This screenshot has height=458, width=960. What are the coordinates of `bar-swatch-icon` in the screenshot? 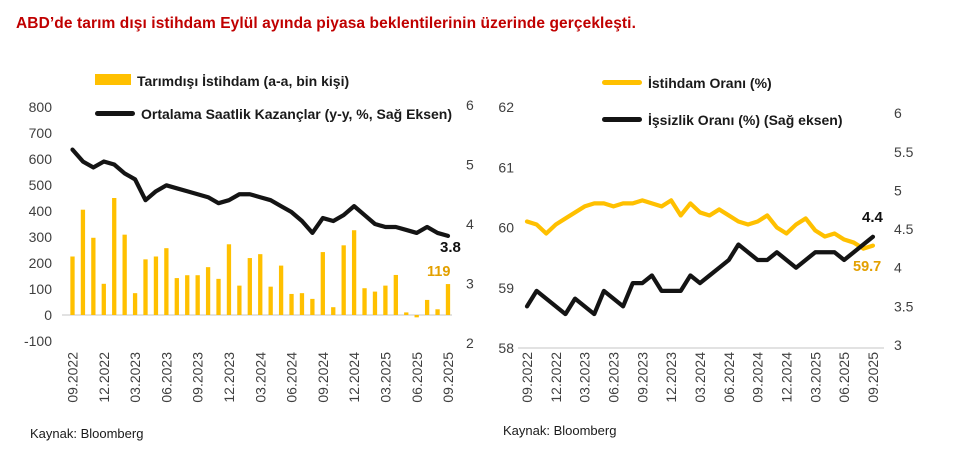 It's located at (113, 79).